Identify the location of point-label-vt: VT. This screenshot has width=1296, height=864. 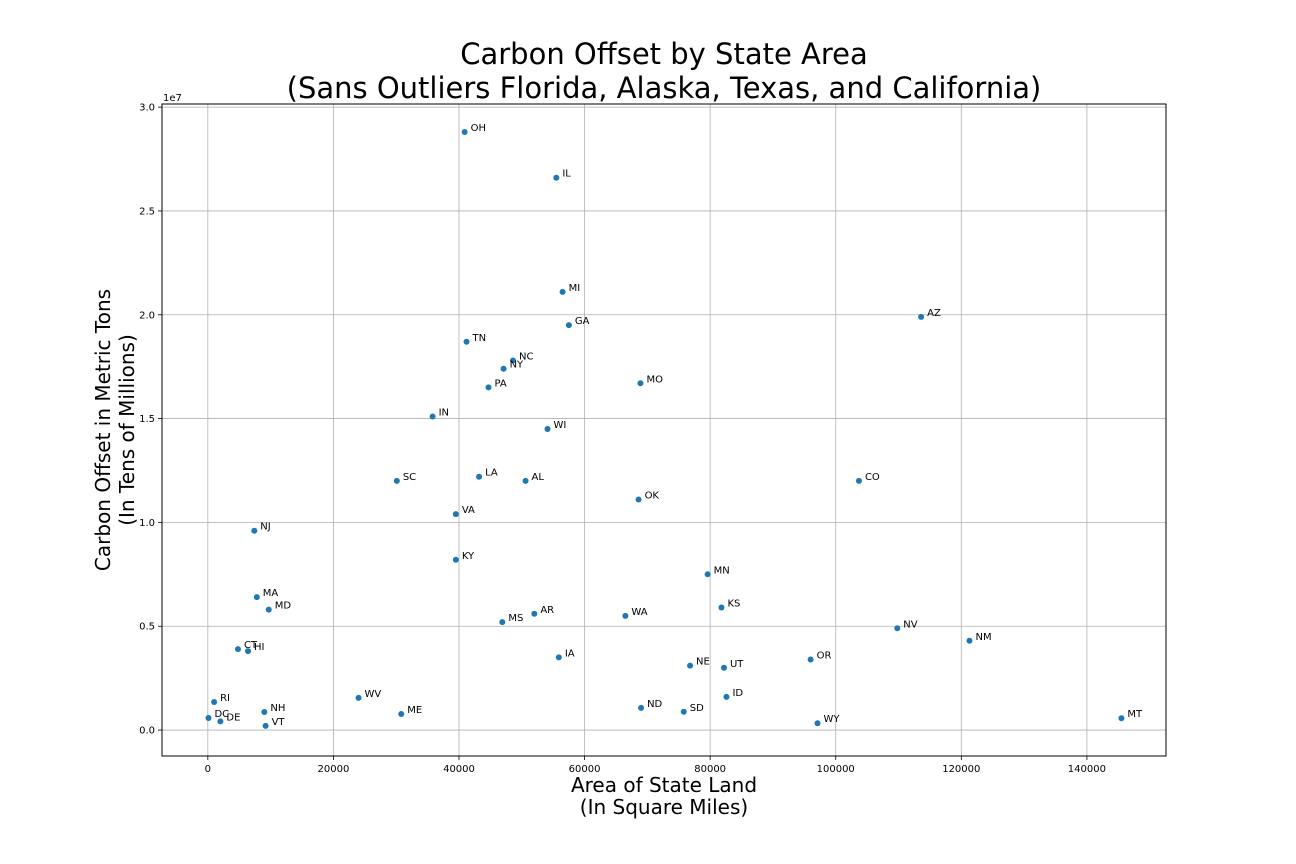
(279, 722).